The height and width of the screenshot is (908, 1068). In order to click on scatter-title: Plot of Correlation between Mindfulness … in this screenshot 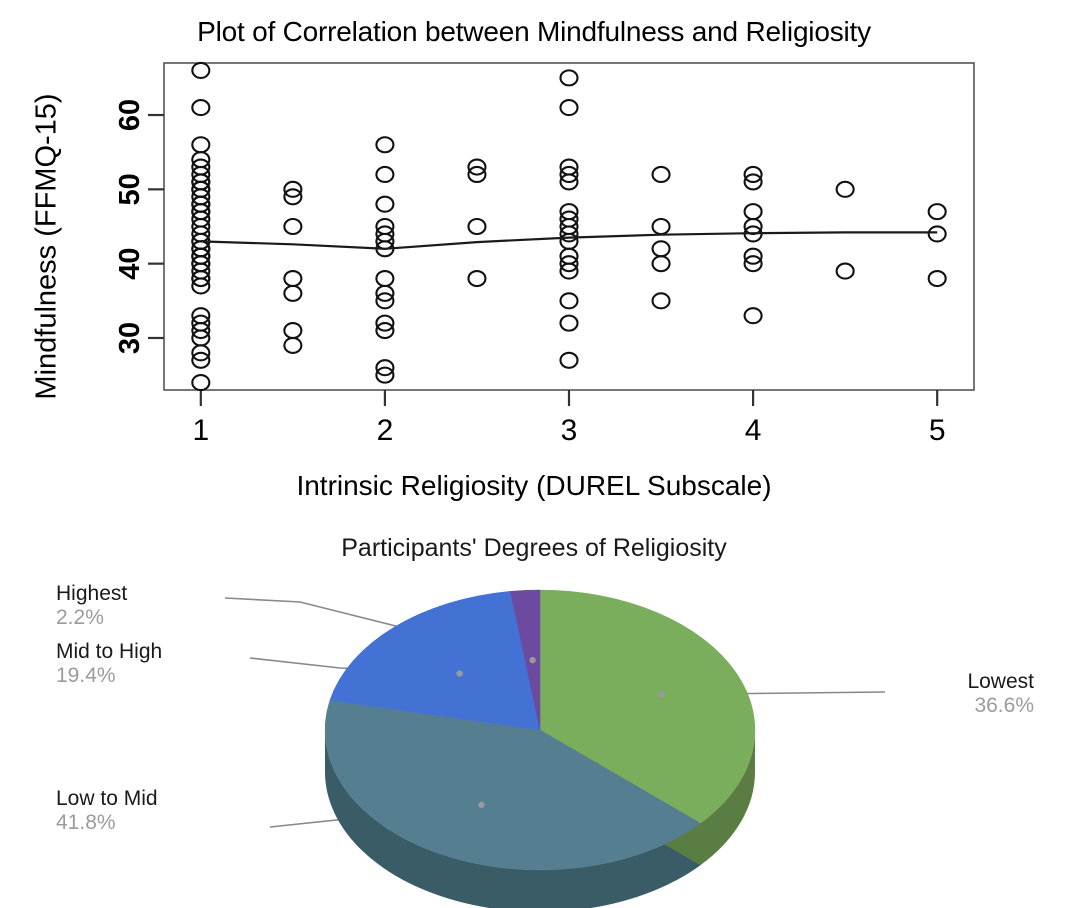, I will do `click(534, 31)`.